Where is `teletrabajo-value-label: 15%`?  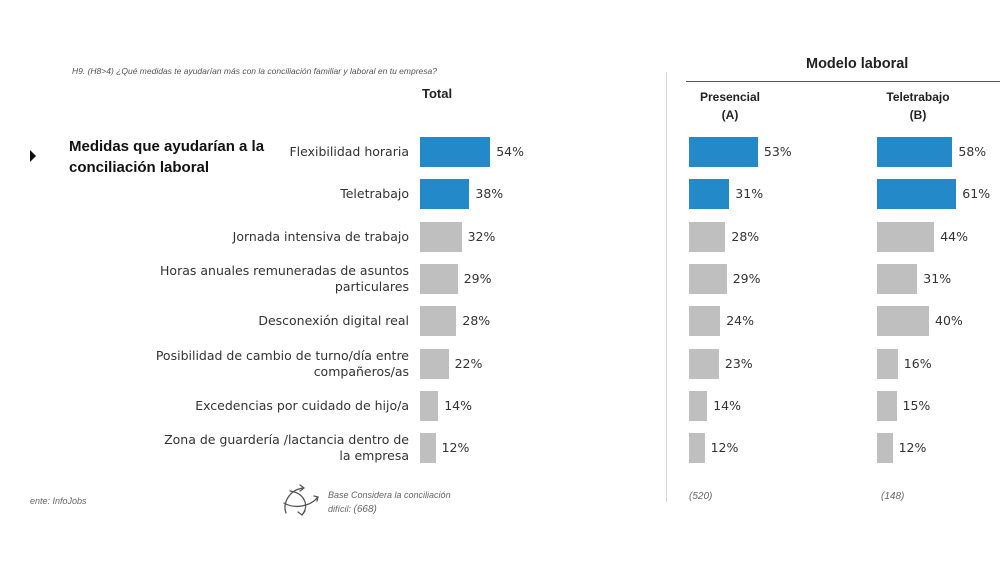
teletrabajo-value-label: 15% is located at coordinates (916, 405).